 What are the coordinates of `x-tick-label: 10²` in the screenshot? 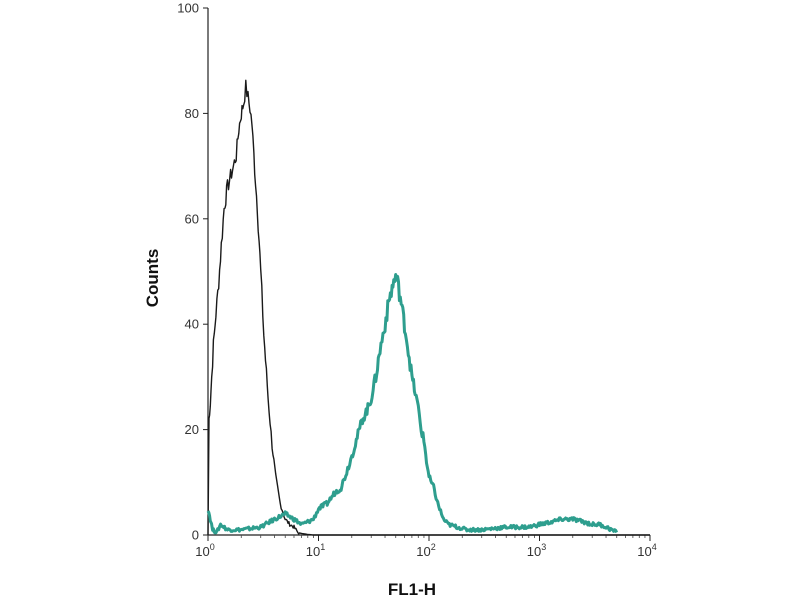 It's located at (425, 550).